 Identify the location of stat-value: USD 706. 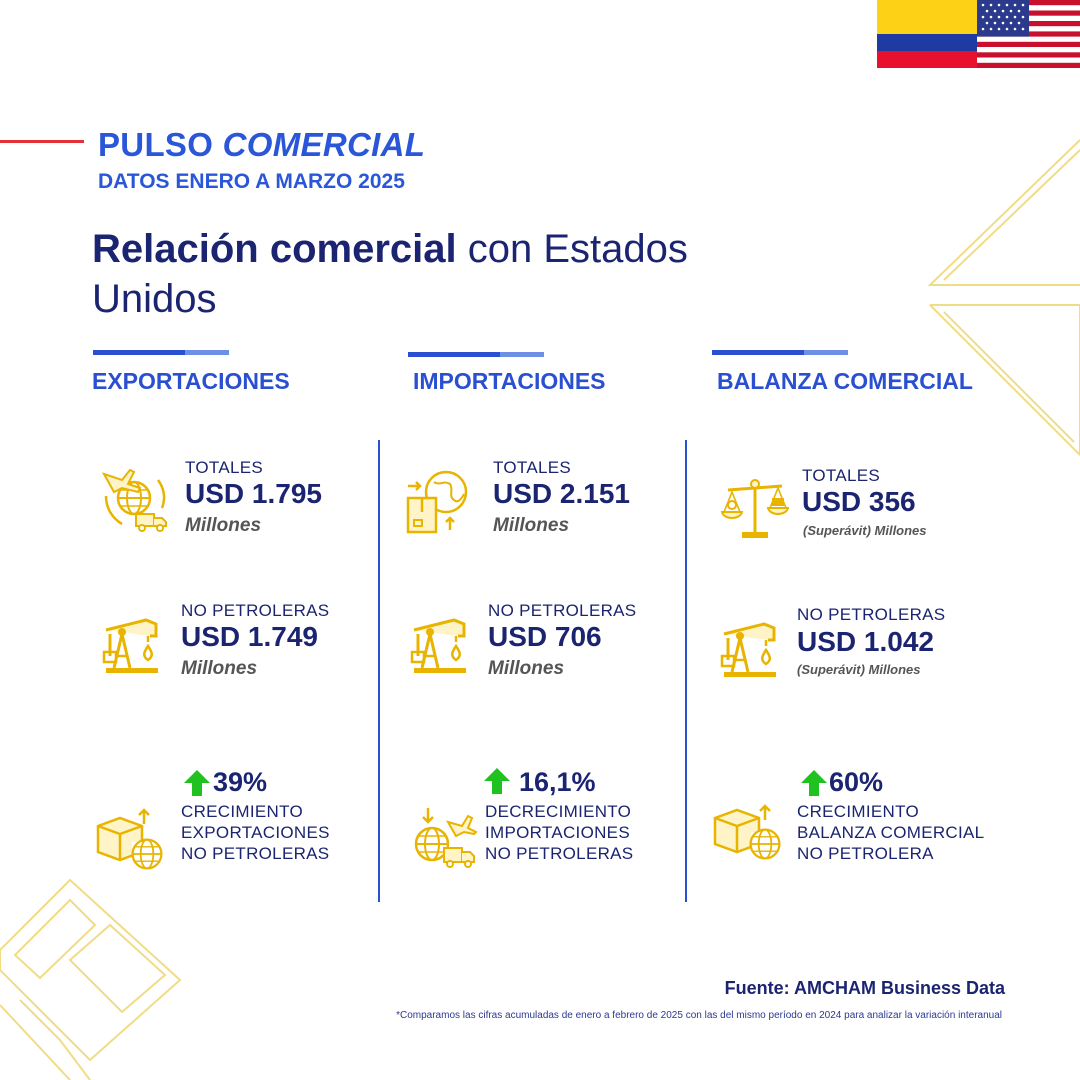
(545, 636).